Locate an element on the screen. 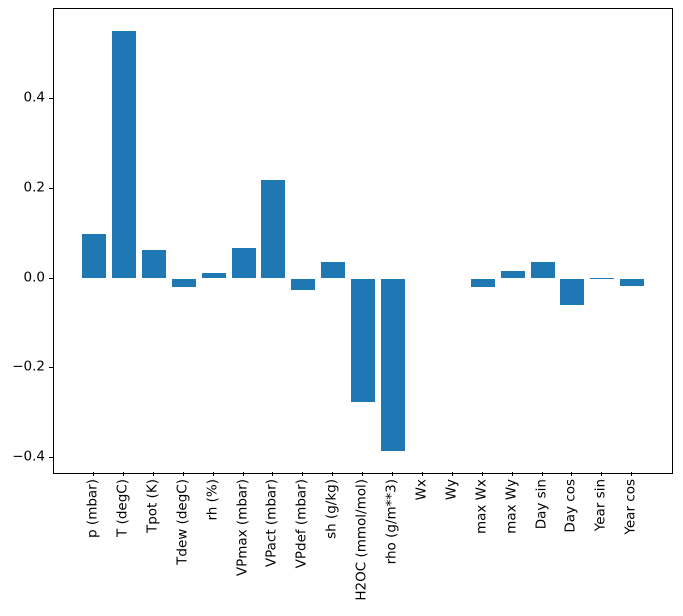 The width and height of the screenshot is (683, 616). bar-vpdef-mbar is located at coordinates (303, 284).